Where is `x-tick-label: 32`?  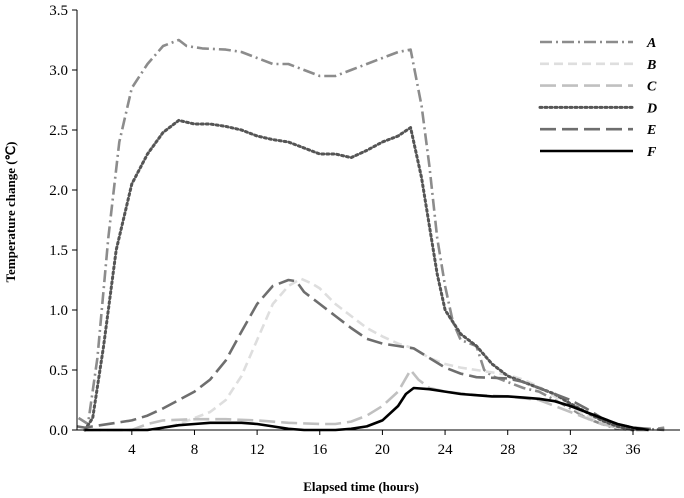 x-tick-label: 32 is located at coordinates (570, 450).